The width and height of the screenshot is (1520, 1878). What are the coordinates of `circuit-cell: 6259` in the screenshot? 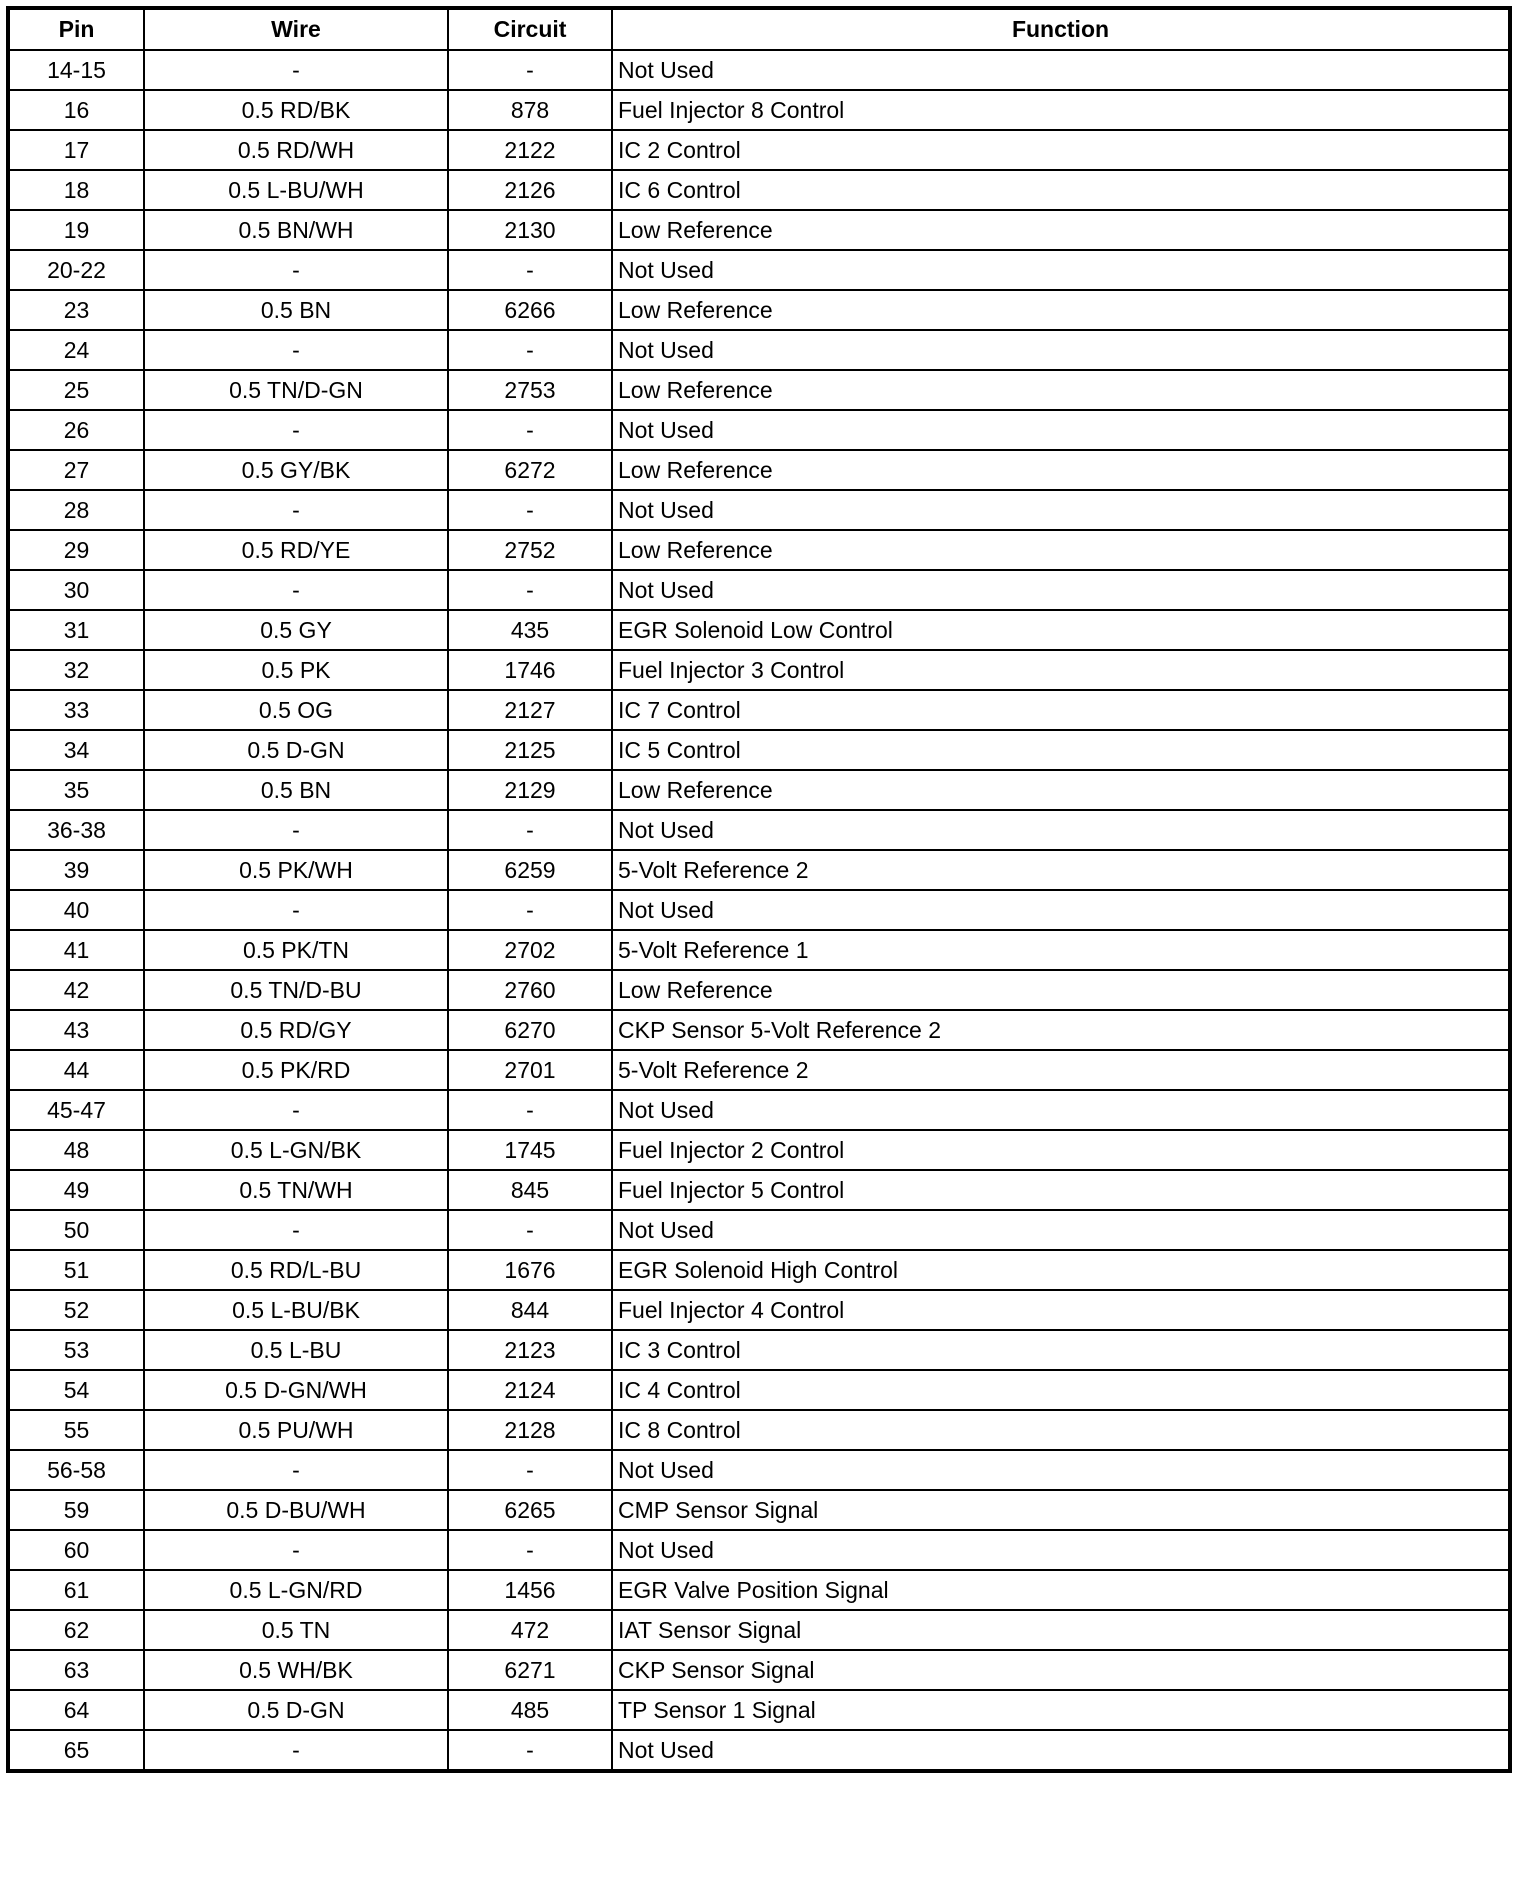 It's located at (530, 870).